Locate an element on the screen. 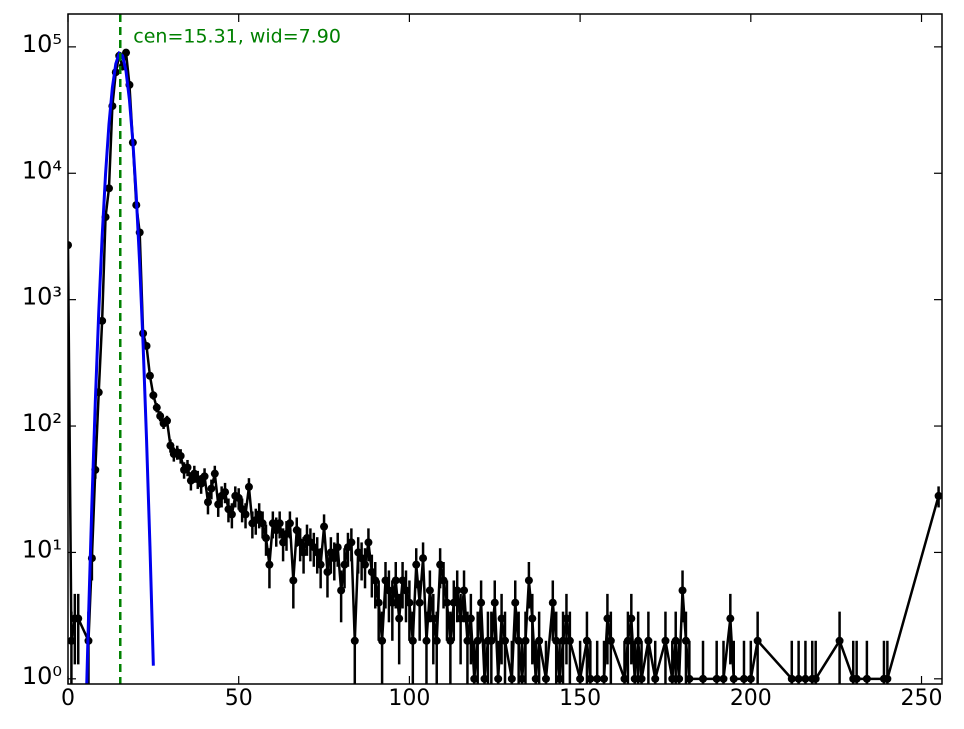 Image resolution: width=964 pixels, height=729 pixels. x-tick-label: 150 is located at coordinates (580, 698).